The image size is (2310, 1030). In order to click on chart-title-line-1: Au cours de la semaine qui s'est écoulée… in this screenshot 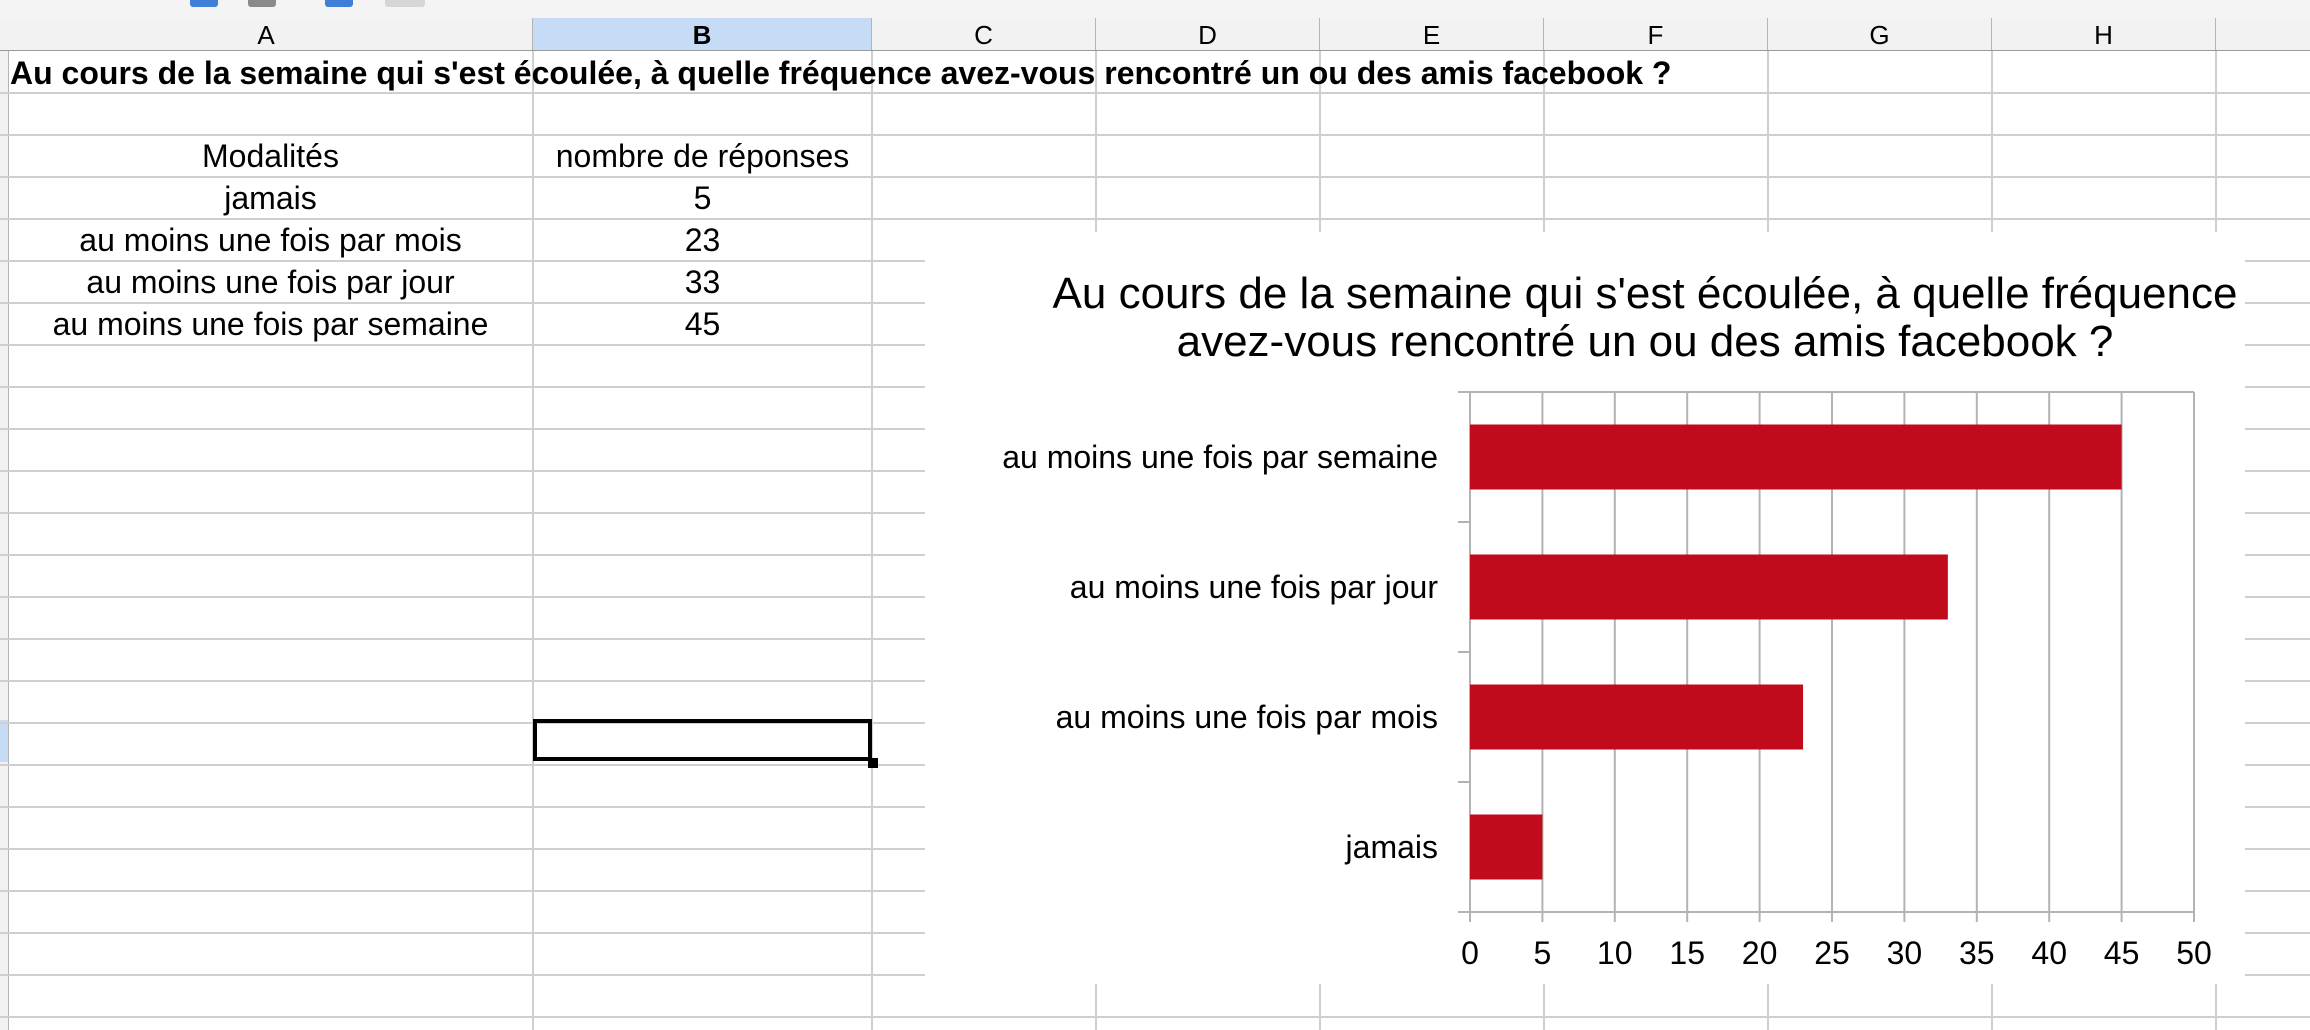, I will do `click(1645, 293)`.